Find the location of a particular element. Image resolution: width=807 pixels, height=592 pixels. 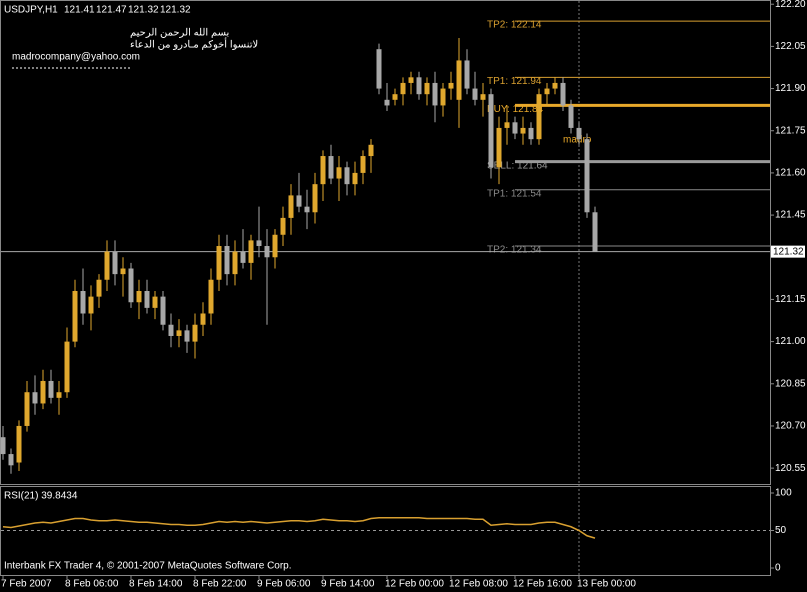

x-tick-label: 9 Feb 06:00 is located at coordinates (284, 584).